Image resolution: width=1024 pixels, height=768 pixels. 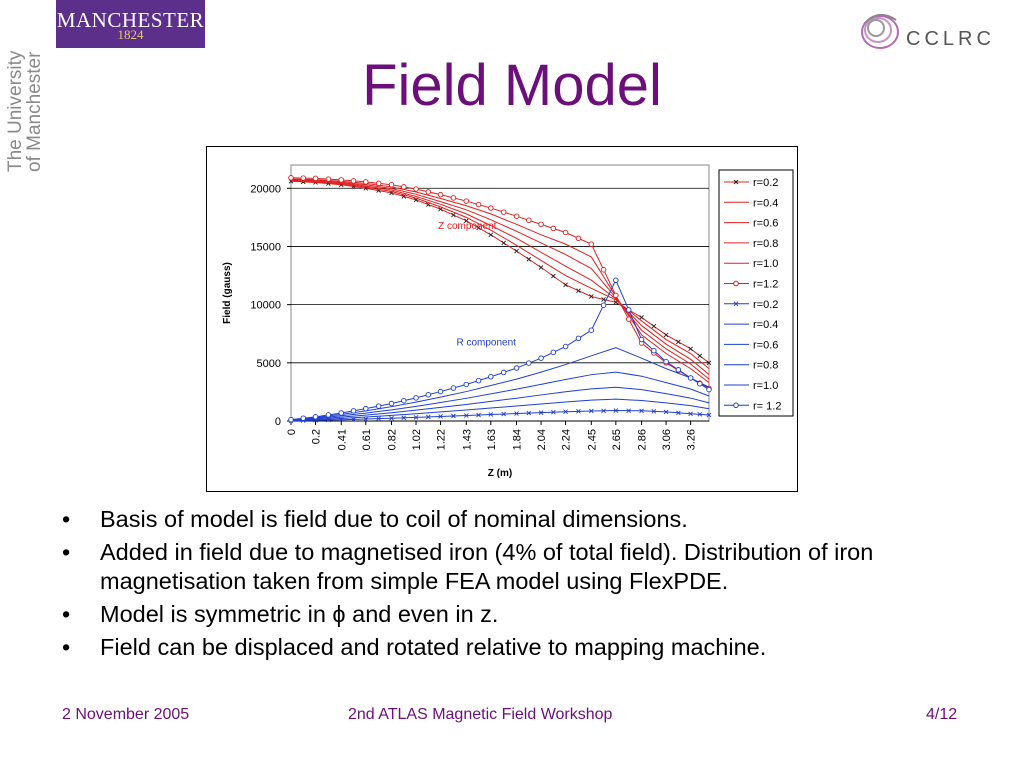 I want to click on y-tick-label: 0, so click(x=278, y=422).